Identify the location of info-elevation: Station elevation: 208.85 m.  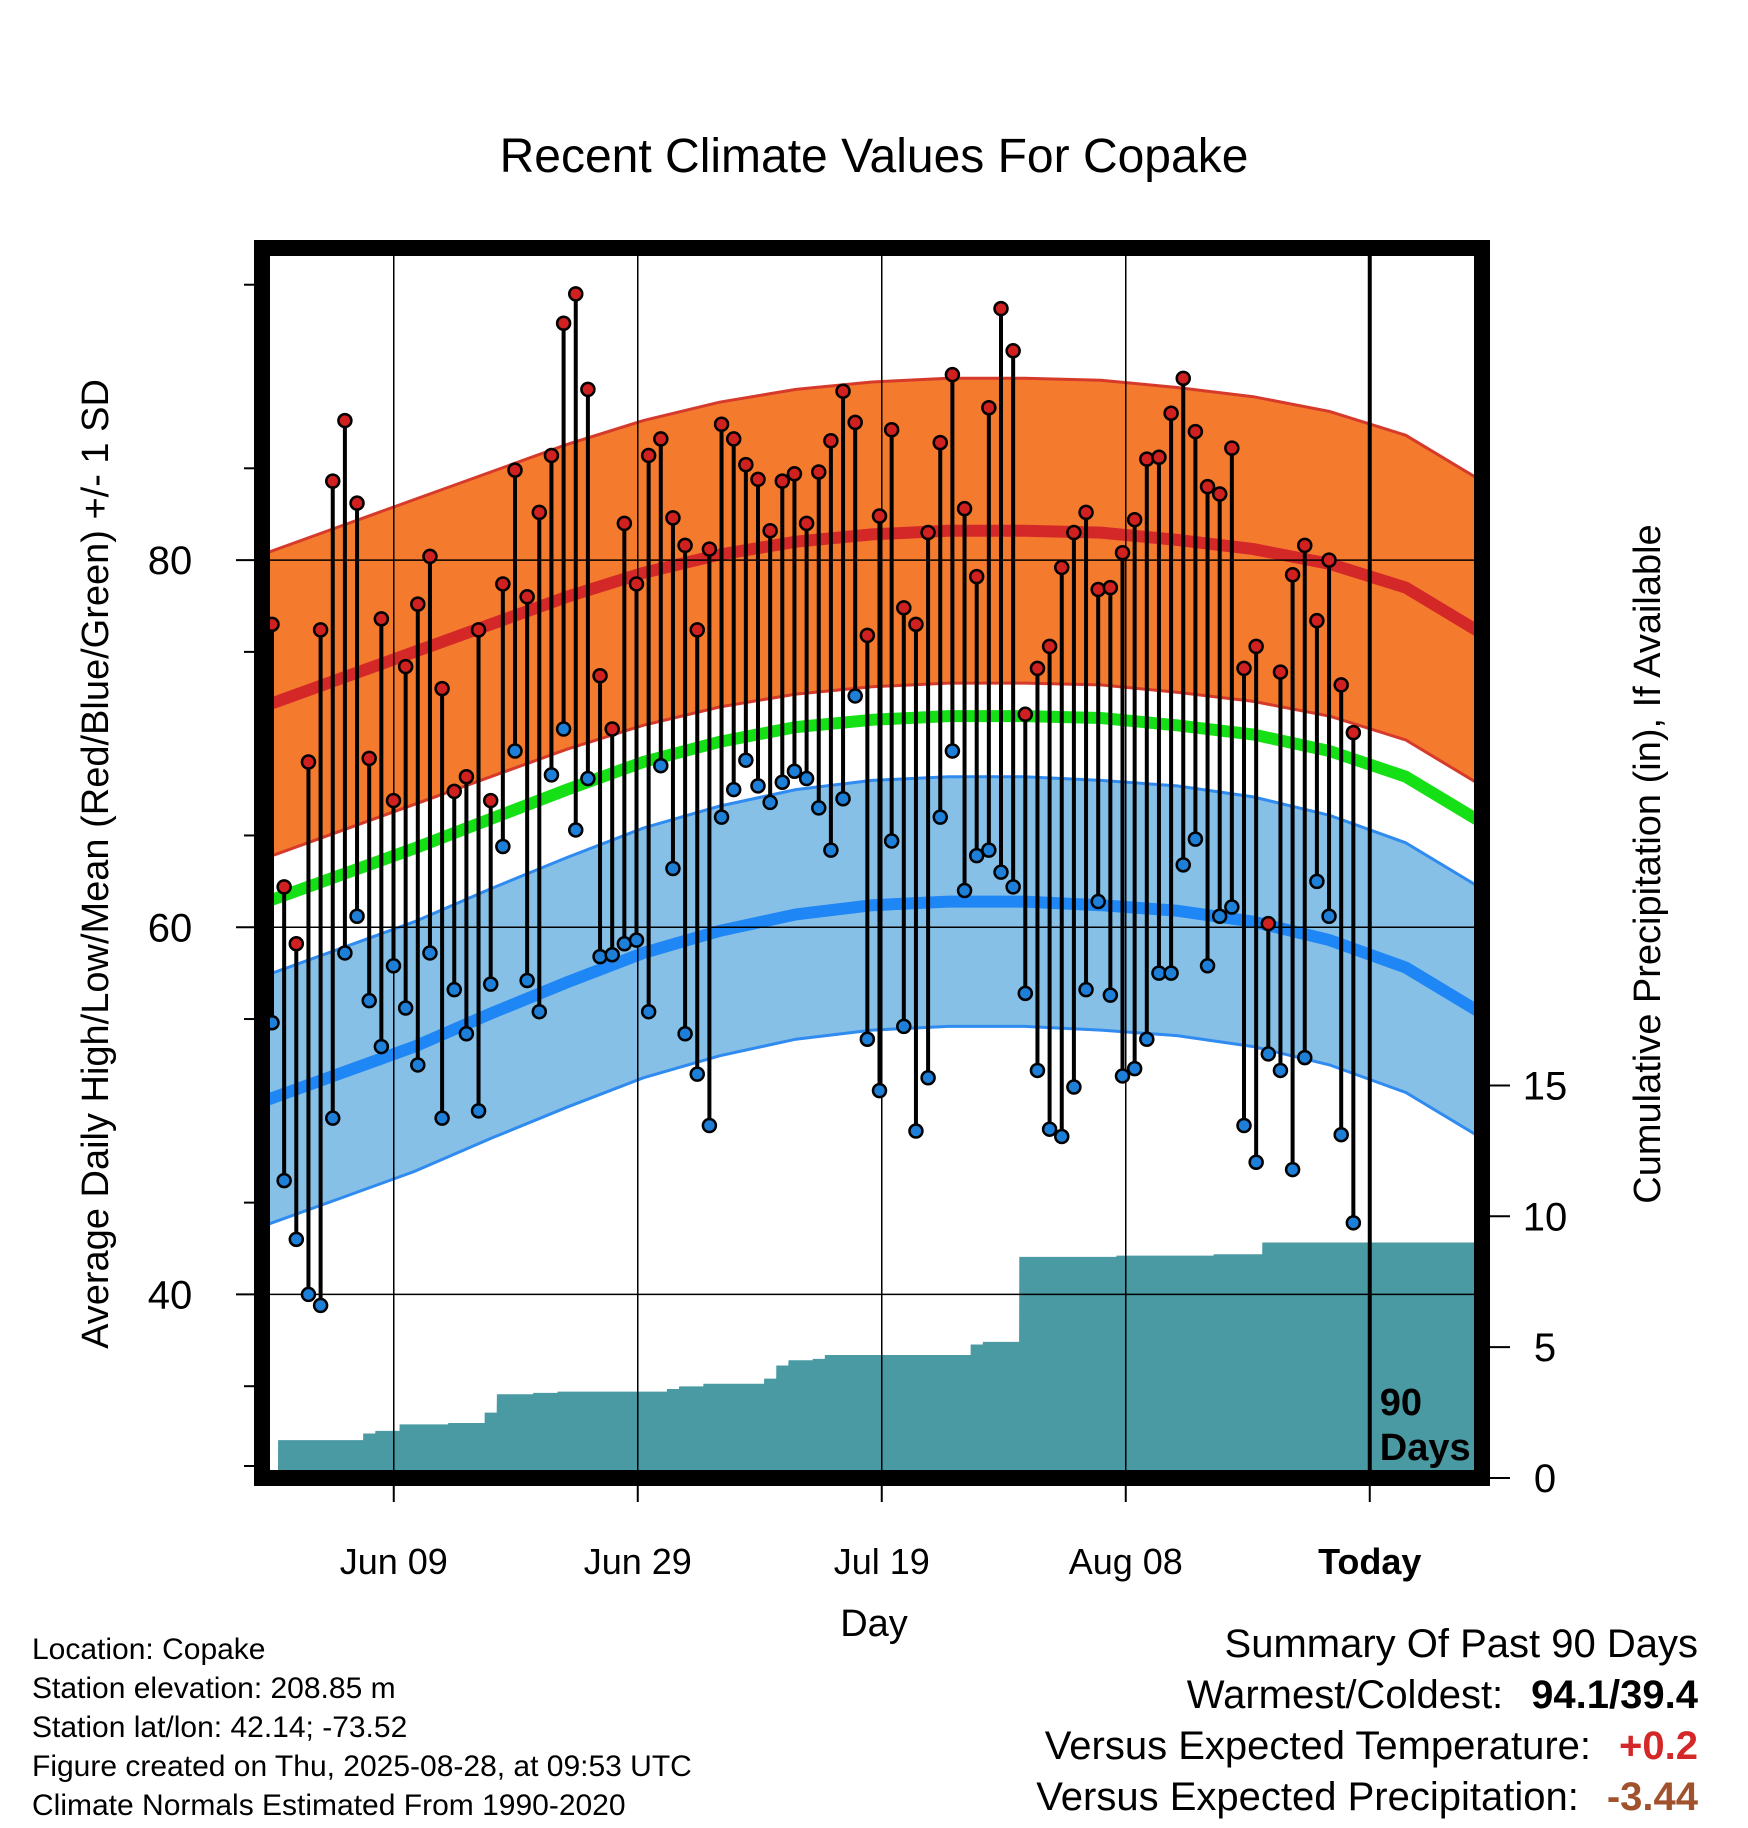
(214, 1688).